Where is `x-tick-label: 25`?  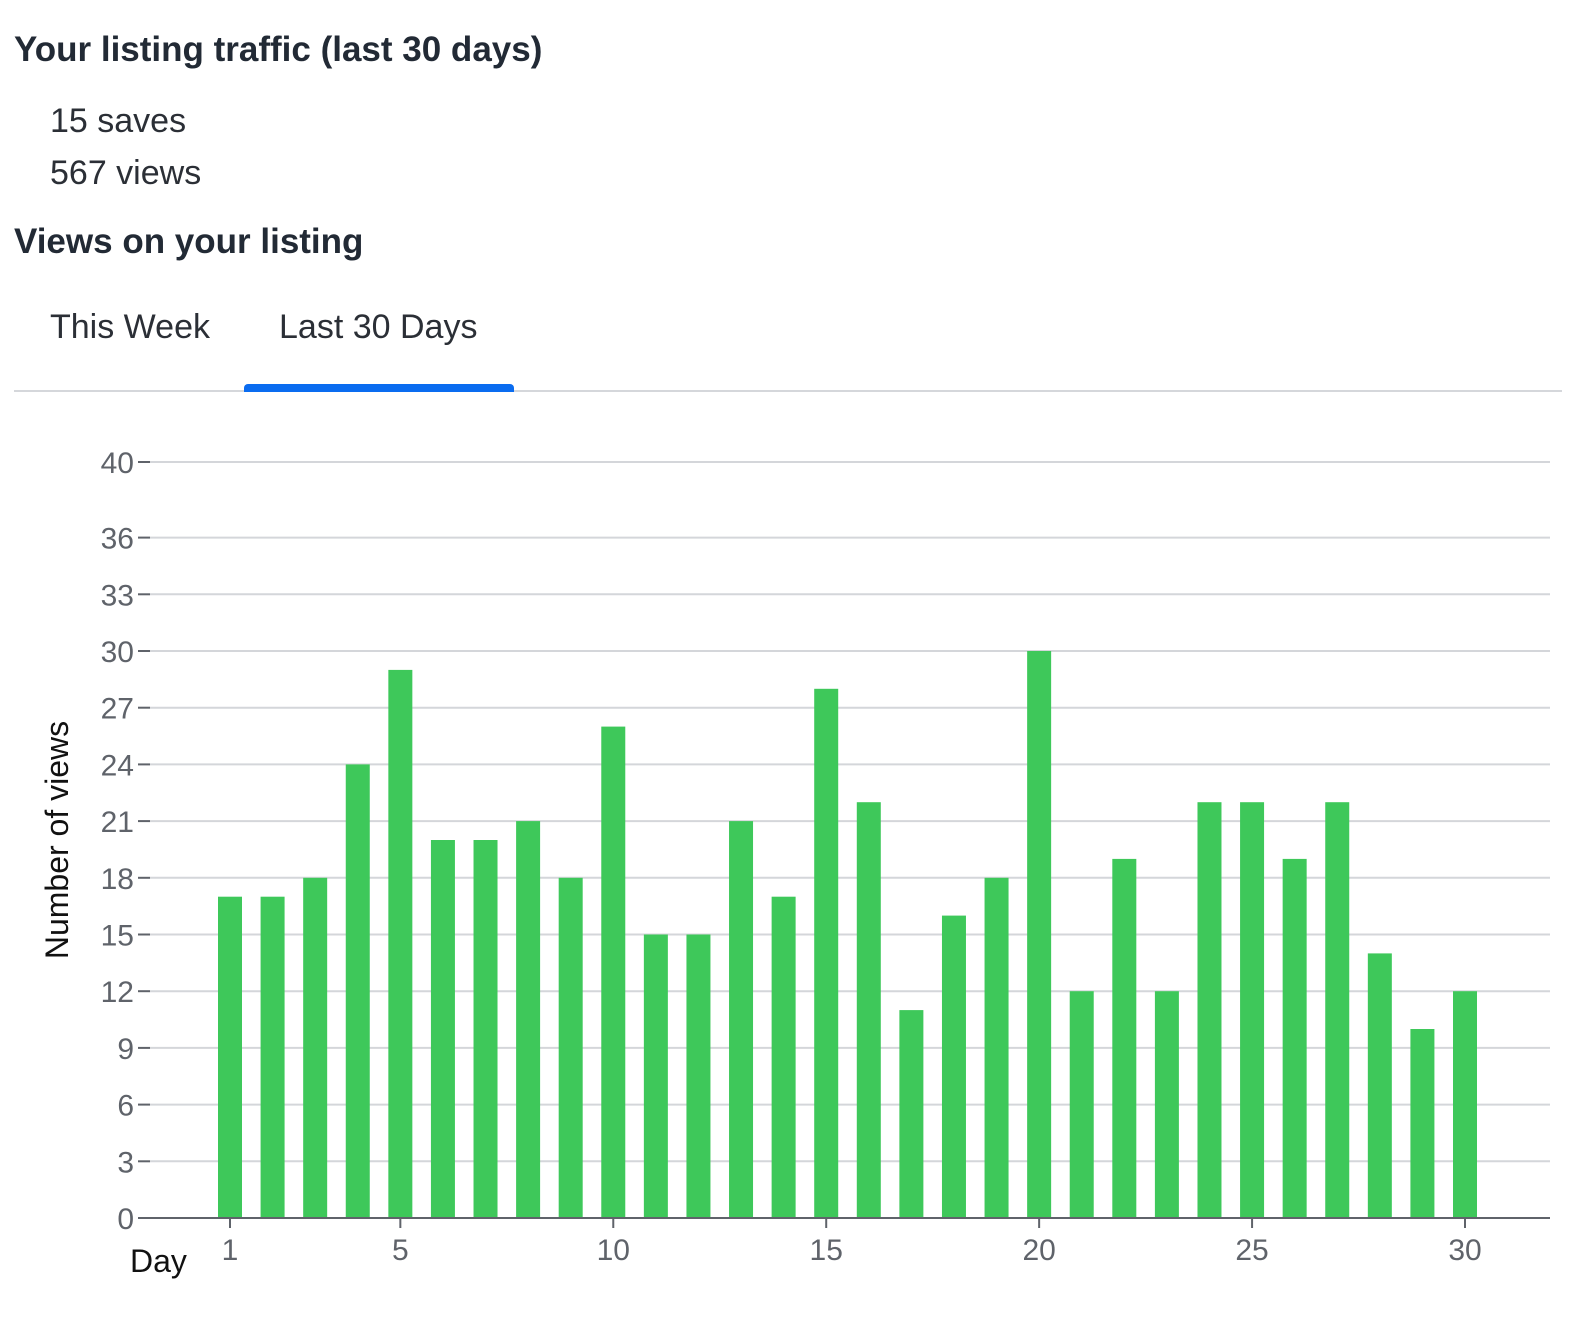 x-tick-label: 25 is located at coordinates (1251, 1250).